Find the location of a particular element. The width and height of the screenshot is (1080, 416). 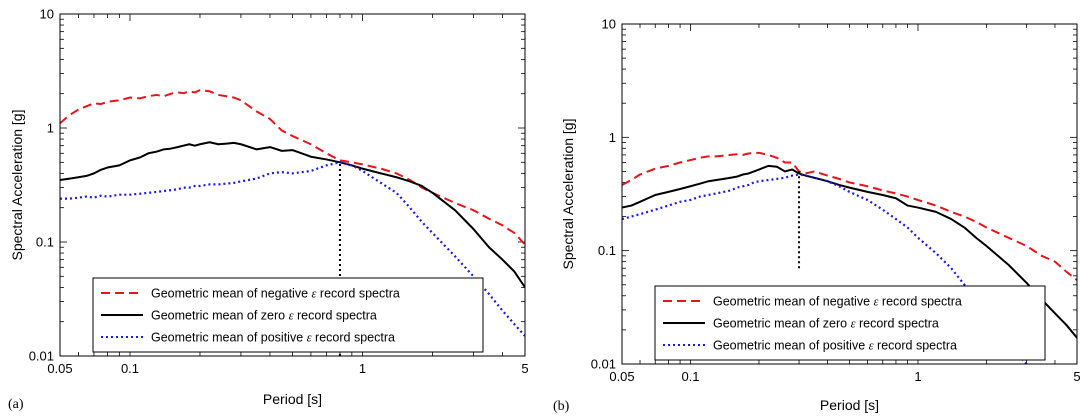

panel-label: (a) is located at coordinates (16, 404).